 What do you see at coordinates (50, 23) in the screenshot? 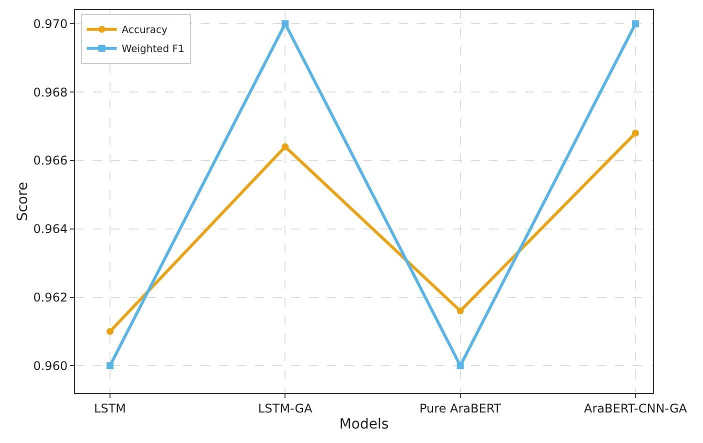
I see `y-tick-label: 0.970` at bounding box center [50, 23].